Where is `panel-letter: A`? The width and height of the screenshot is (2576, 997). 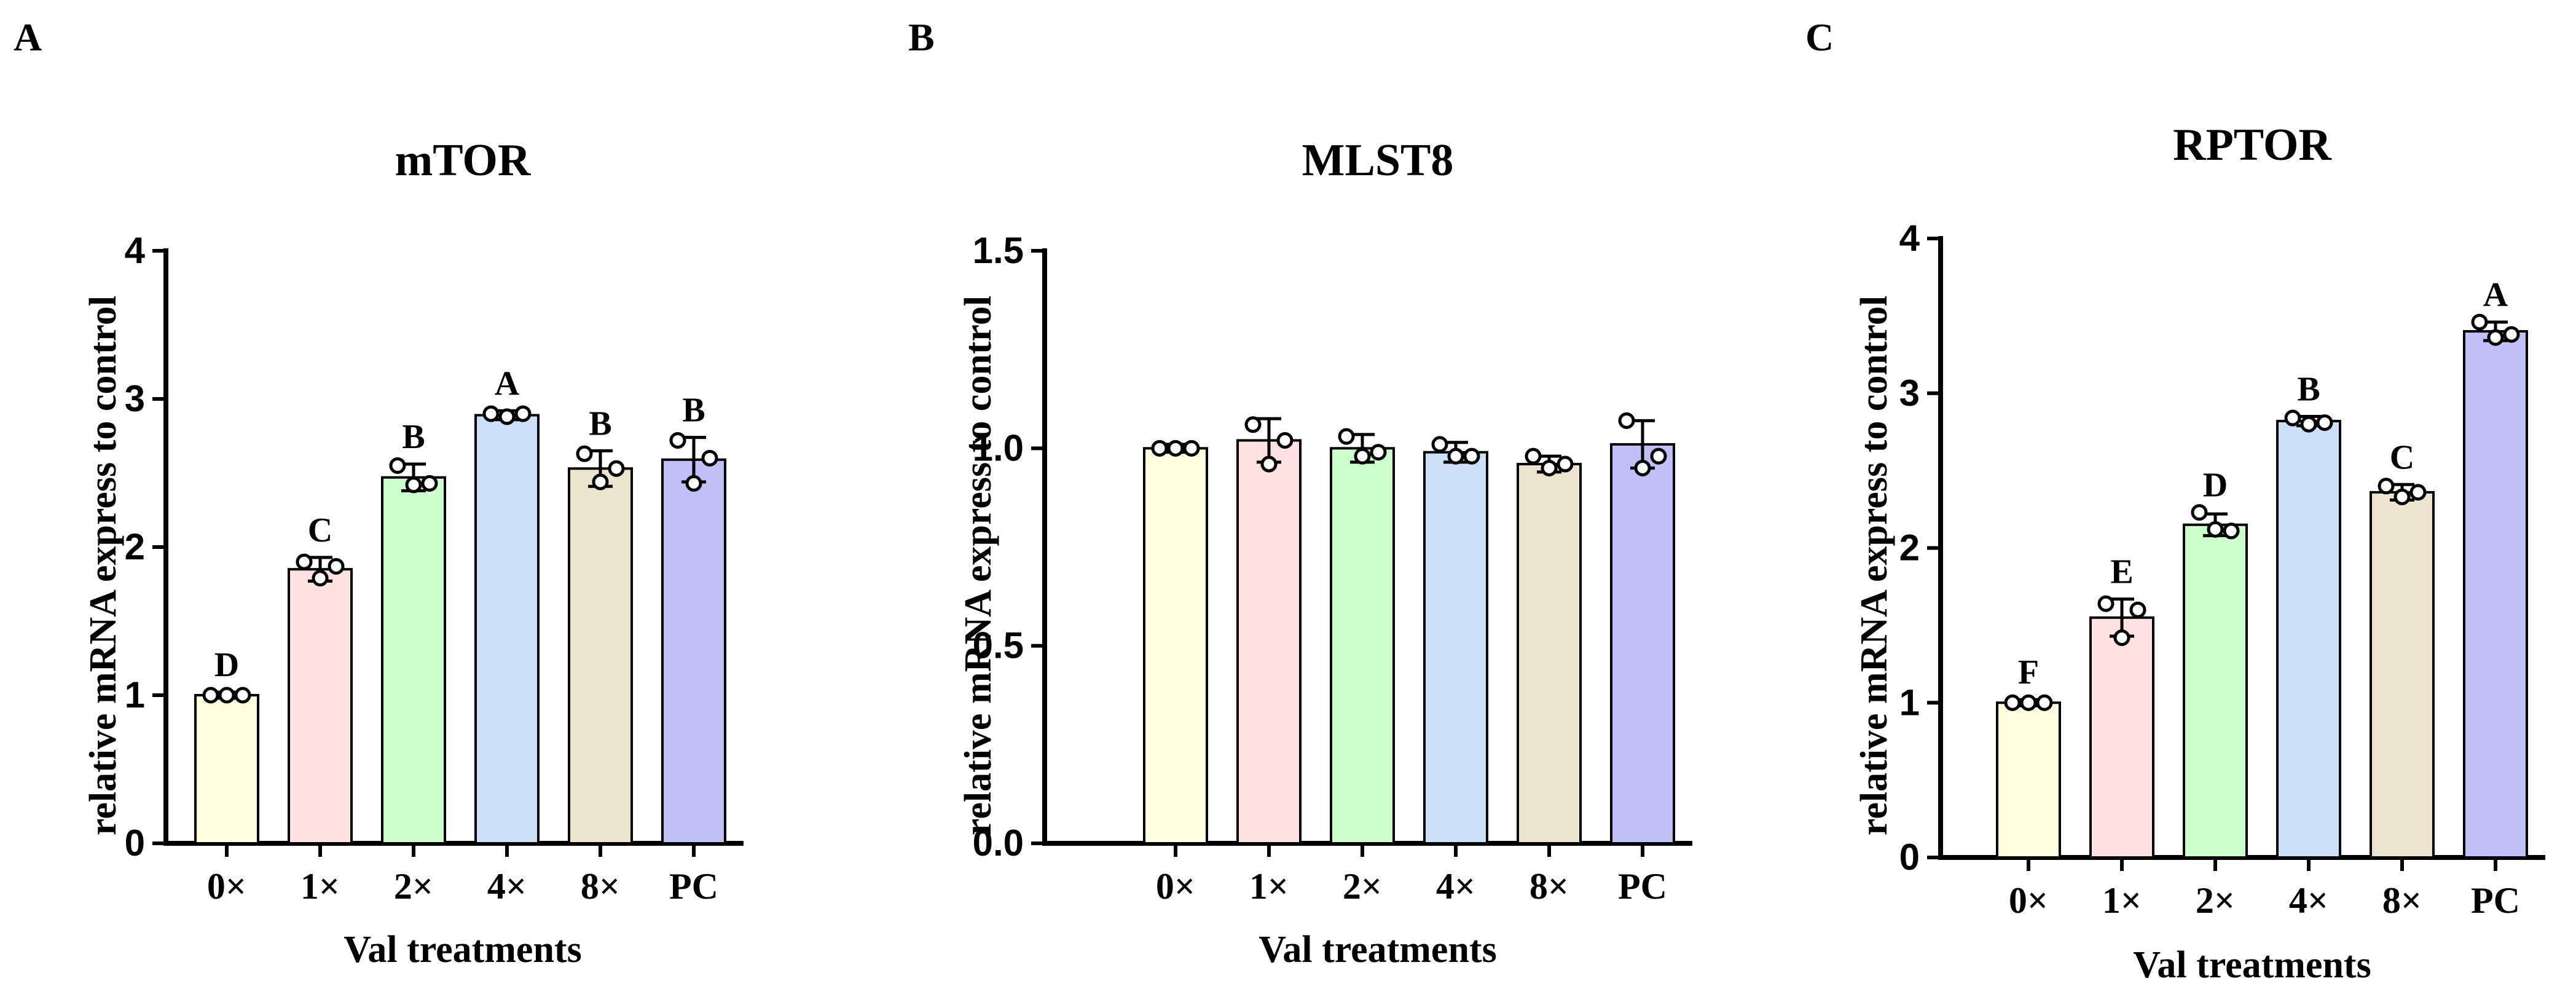
panel-letter: A is located at coordinates (28, 37).